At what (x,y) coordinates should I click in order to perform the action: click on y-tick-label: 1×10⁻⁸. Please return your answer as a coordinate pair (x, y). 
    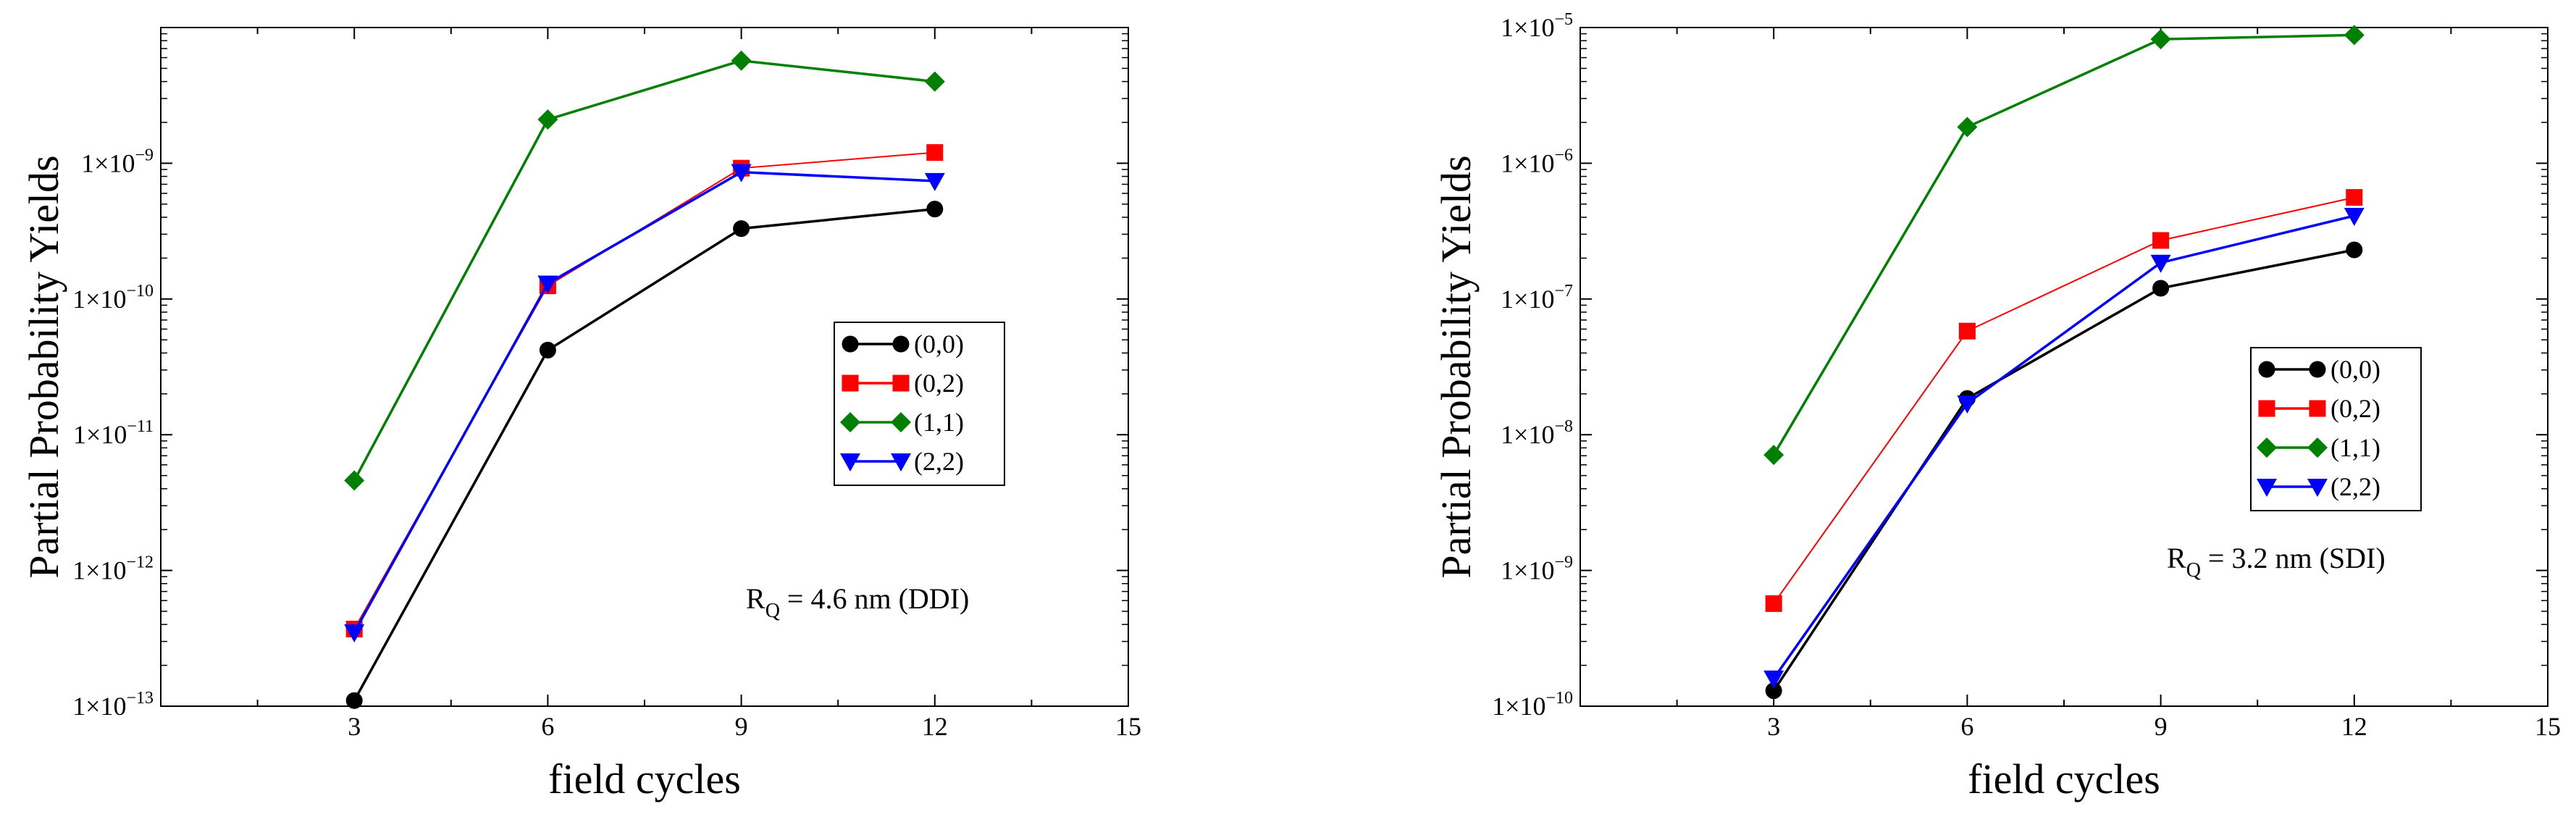
    Looking at the image, I should click on (1537, 433).